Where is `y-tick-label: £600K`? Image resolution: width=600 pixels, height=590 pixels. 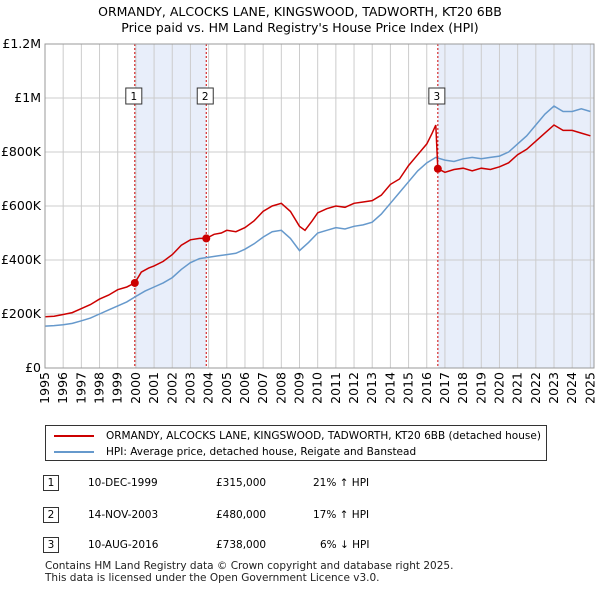 y-tick-label: £600K is located at coordinates (21, 205).